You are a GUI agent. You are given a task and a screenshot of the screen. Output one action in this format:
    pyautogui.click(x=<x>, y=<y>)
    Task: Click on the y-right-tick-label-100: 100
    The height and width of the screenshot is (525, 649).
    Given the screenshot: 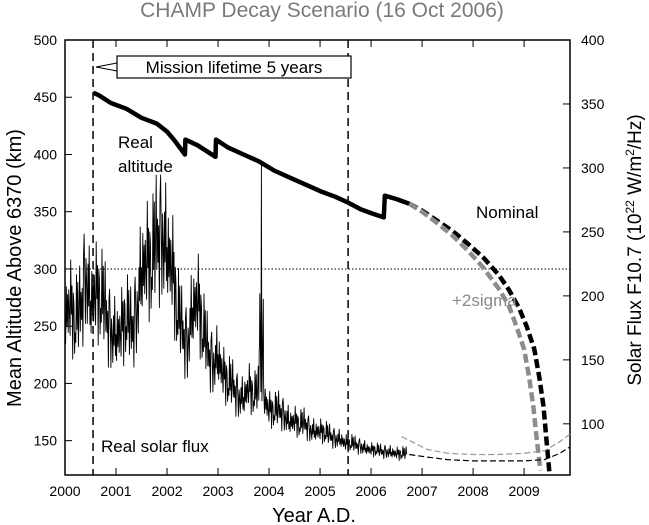 What is the action you would take?
    pyautogui.click(x=593, y=424)
    